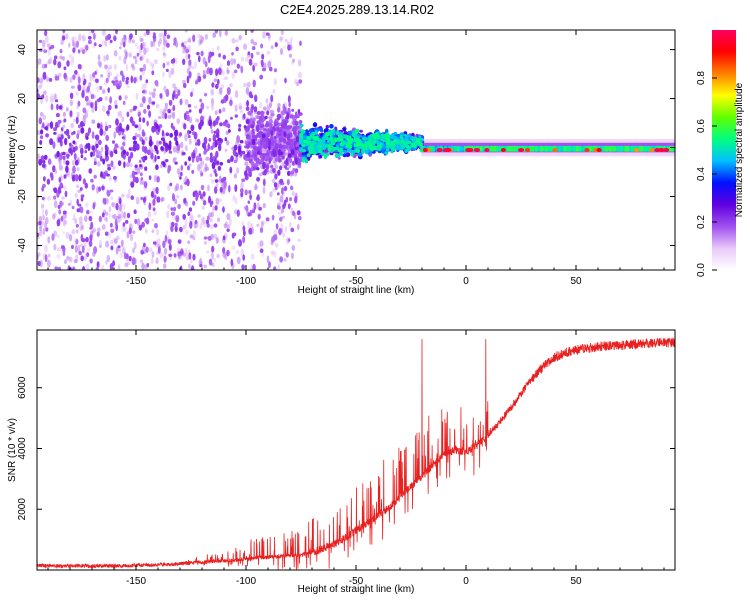 Image resolution: width=750 pixels, height=600 pixels. Describe the element at coordinates (466, 581) in the screenshot. I see `snr-xtick-label: 0` at that location.